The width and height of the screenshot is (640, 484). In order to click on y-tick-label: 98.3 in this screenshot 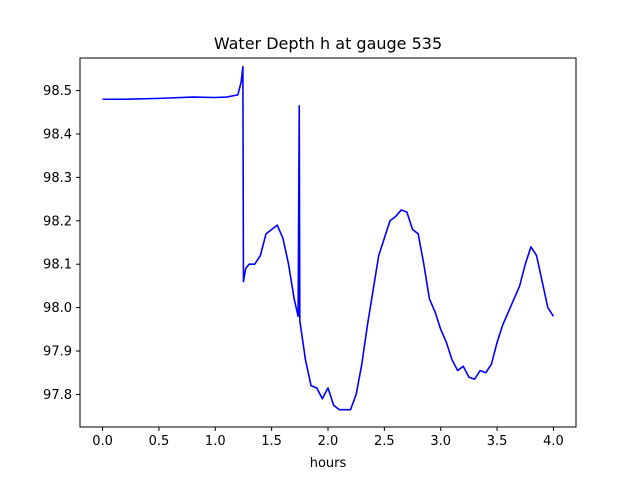, I will do `click(57, 178)`.